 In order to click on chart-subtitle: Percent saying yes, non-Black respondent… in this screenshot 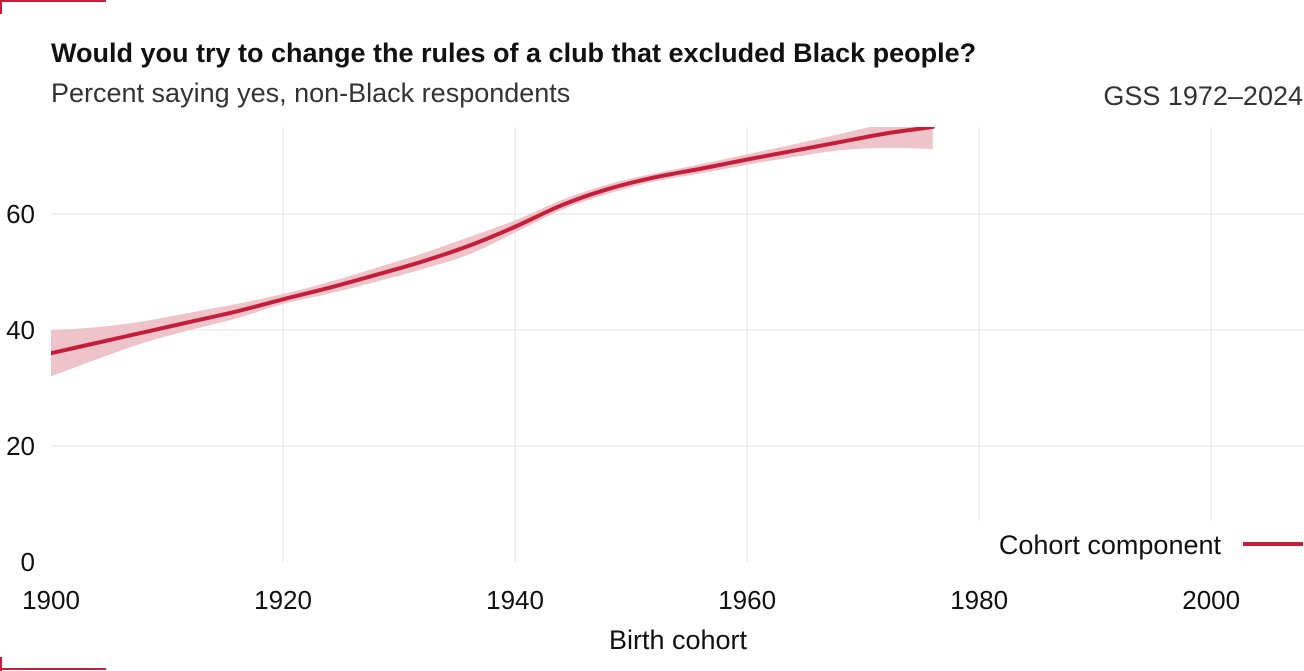, I will do `click(310, 93)`.